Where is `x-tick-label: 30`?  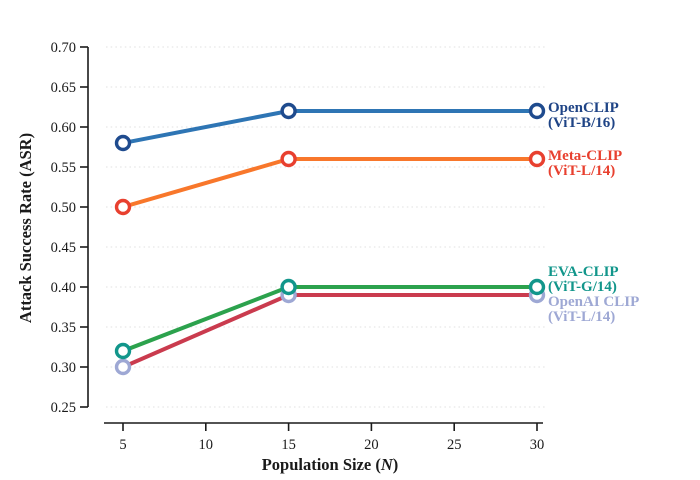 x-tick-label: 30 is located at coordinates (537, 445).